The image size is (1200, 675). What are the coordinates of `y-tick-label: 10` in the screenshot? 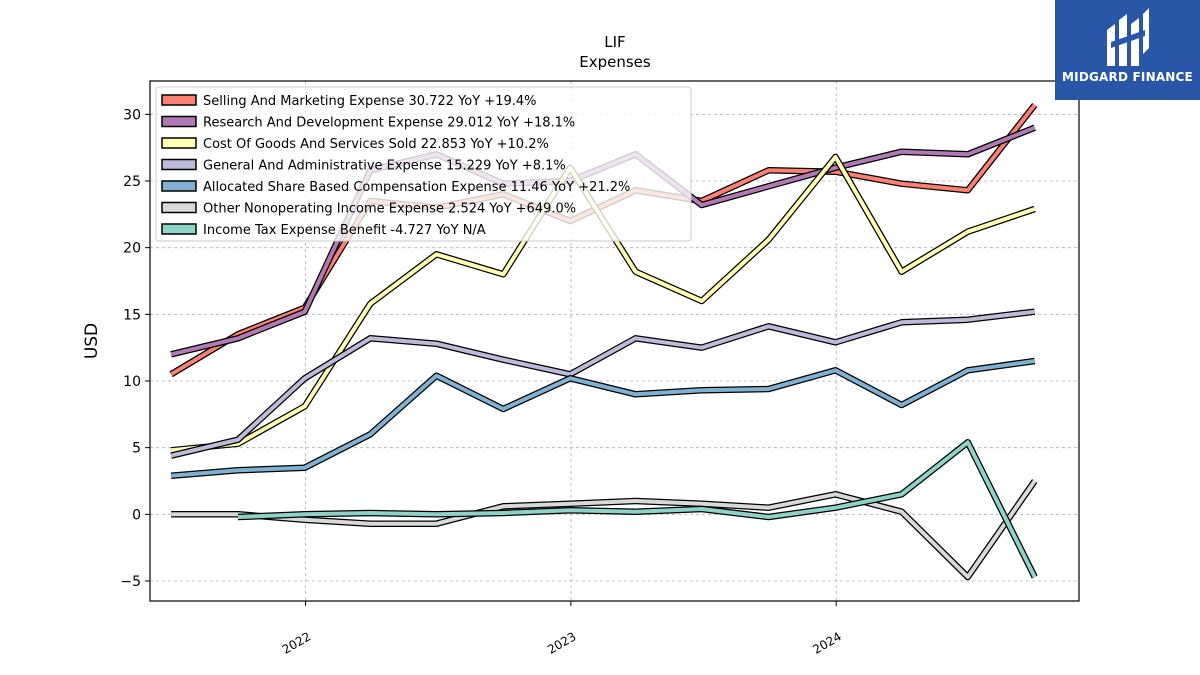 It's located at (132, 382).